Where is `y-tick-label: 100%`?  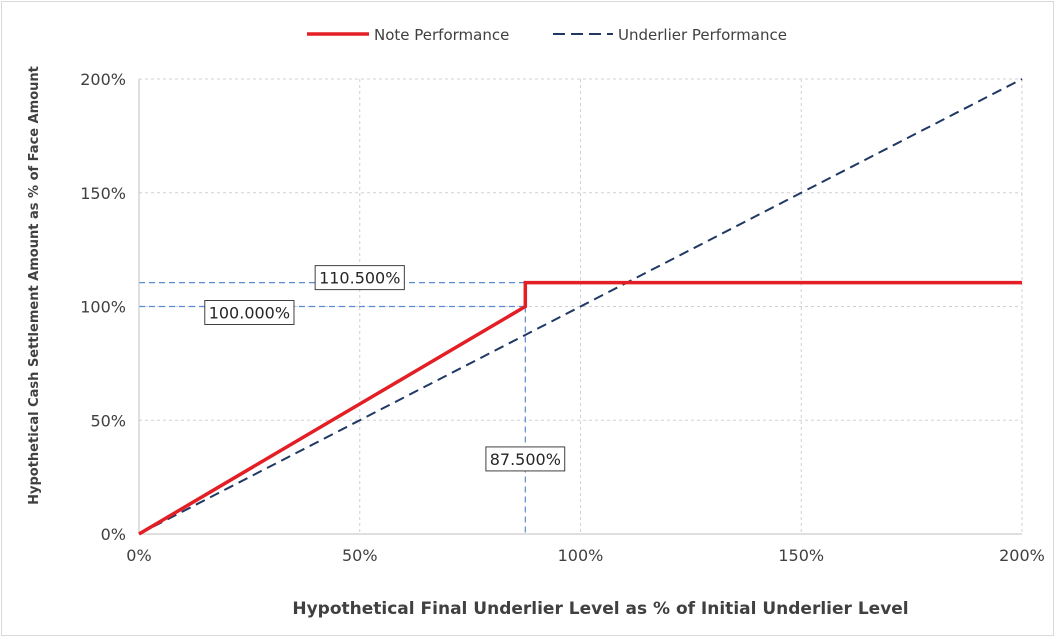 y-tick-label: 100% is located at coordinates (103, 307).